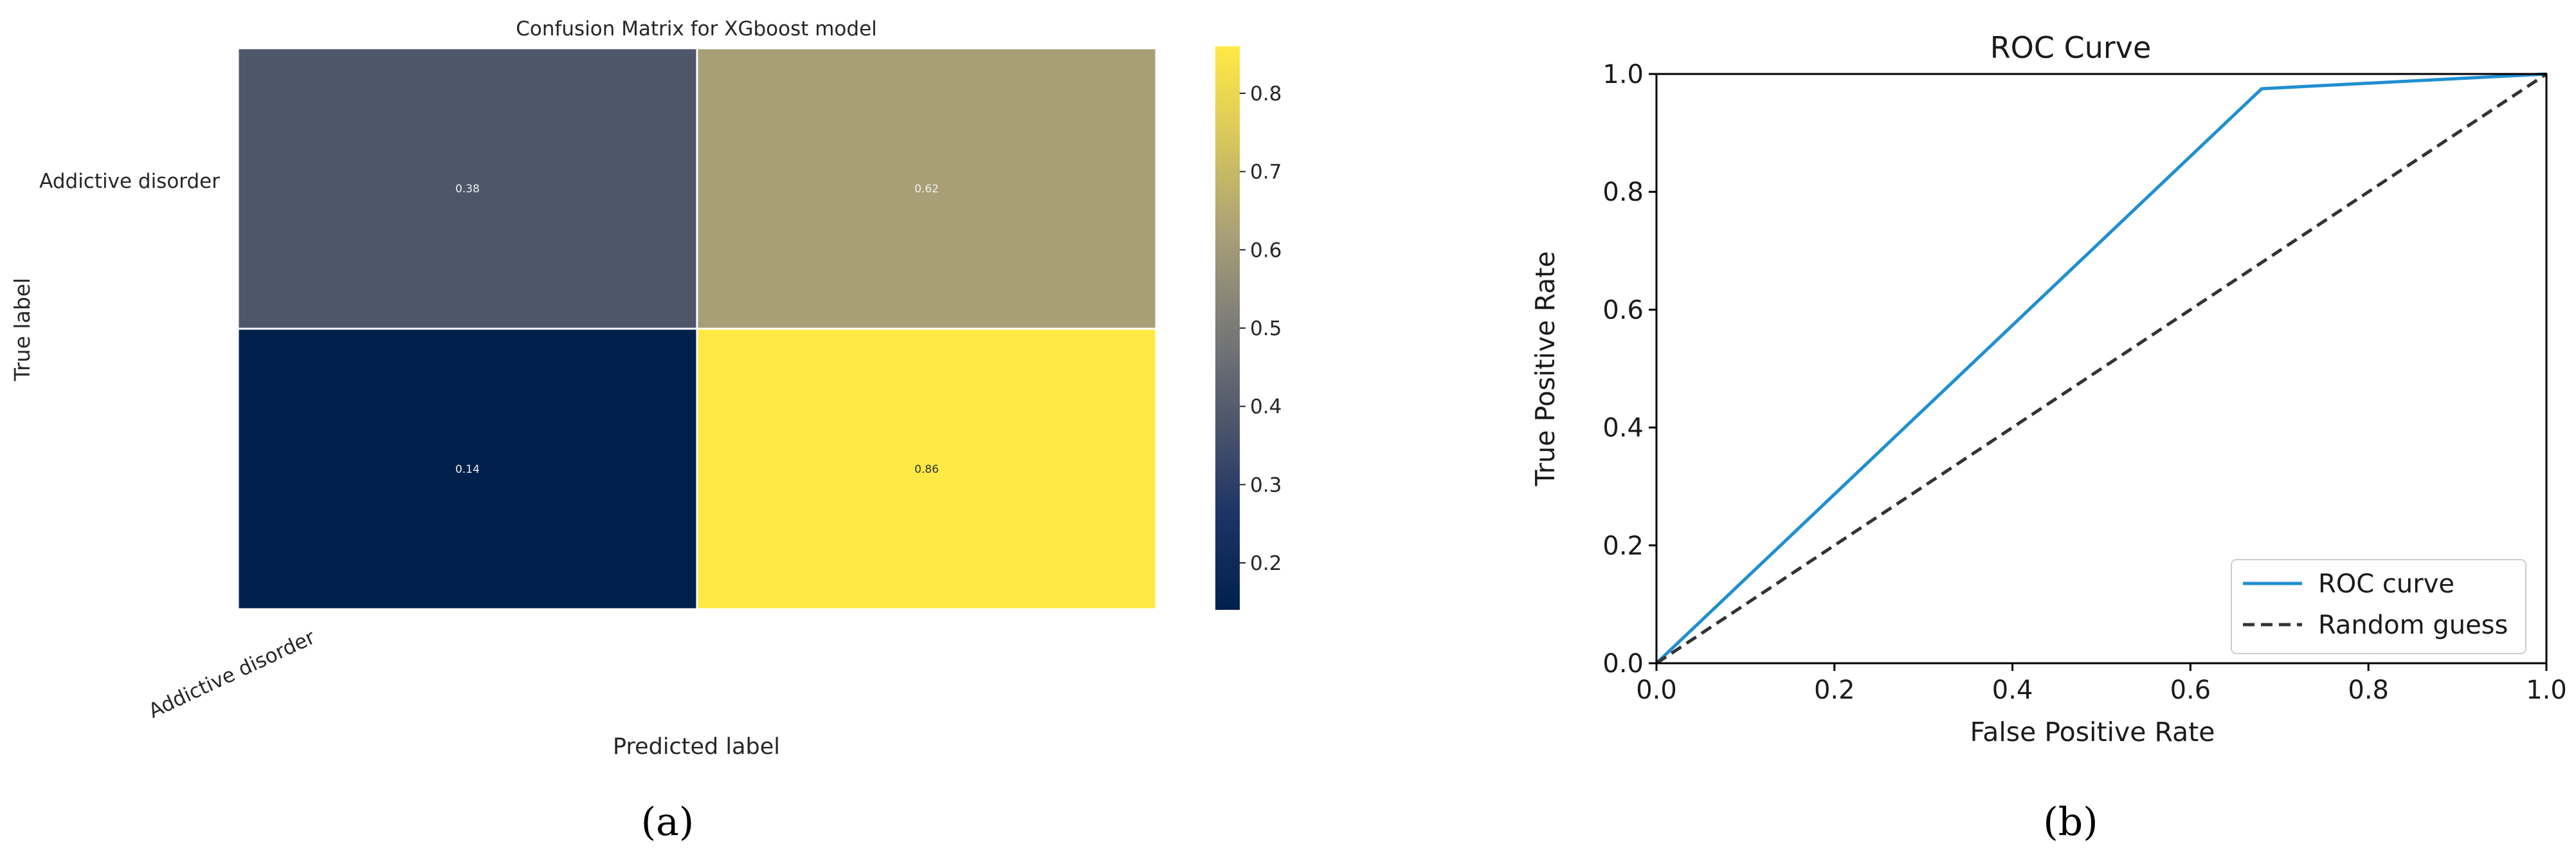 The image size is (2576, 862). What do you see at coordinates (1266, 563) in the screenshot?
I see `colorbar-tick-label: 0.2` at bounding box center [1266, 563].